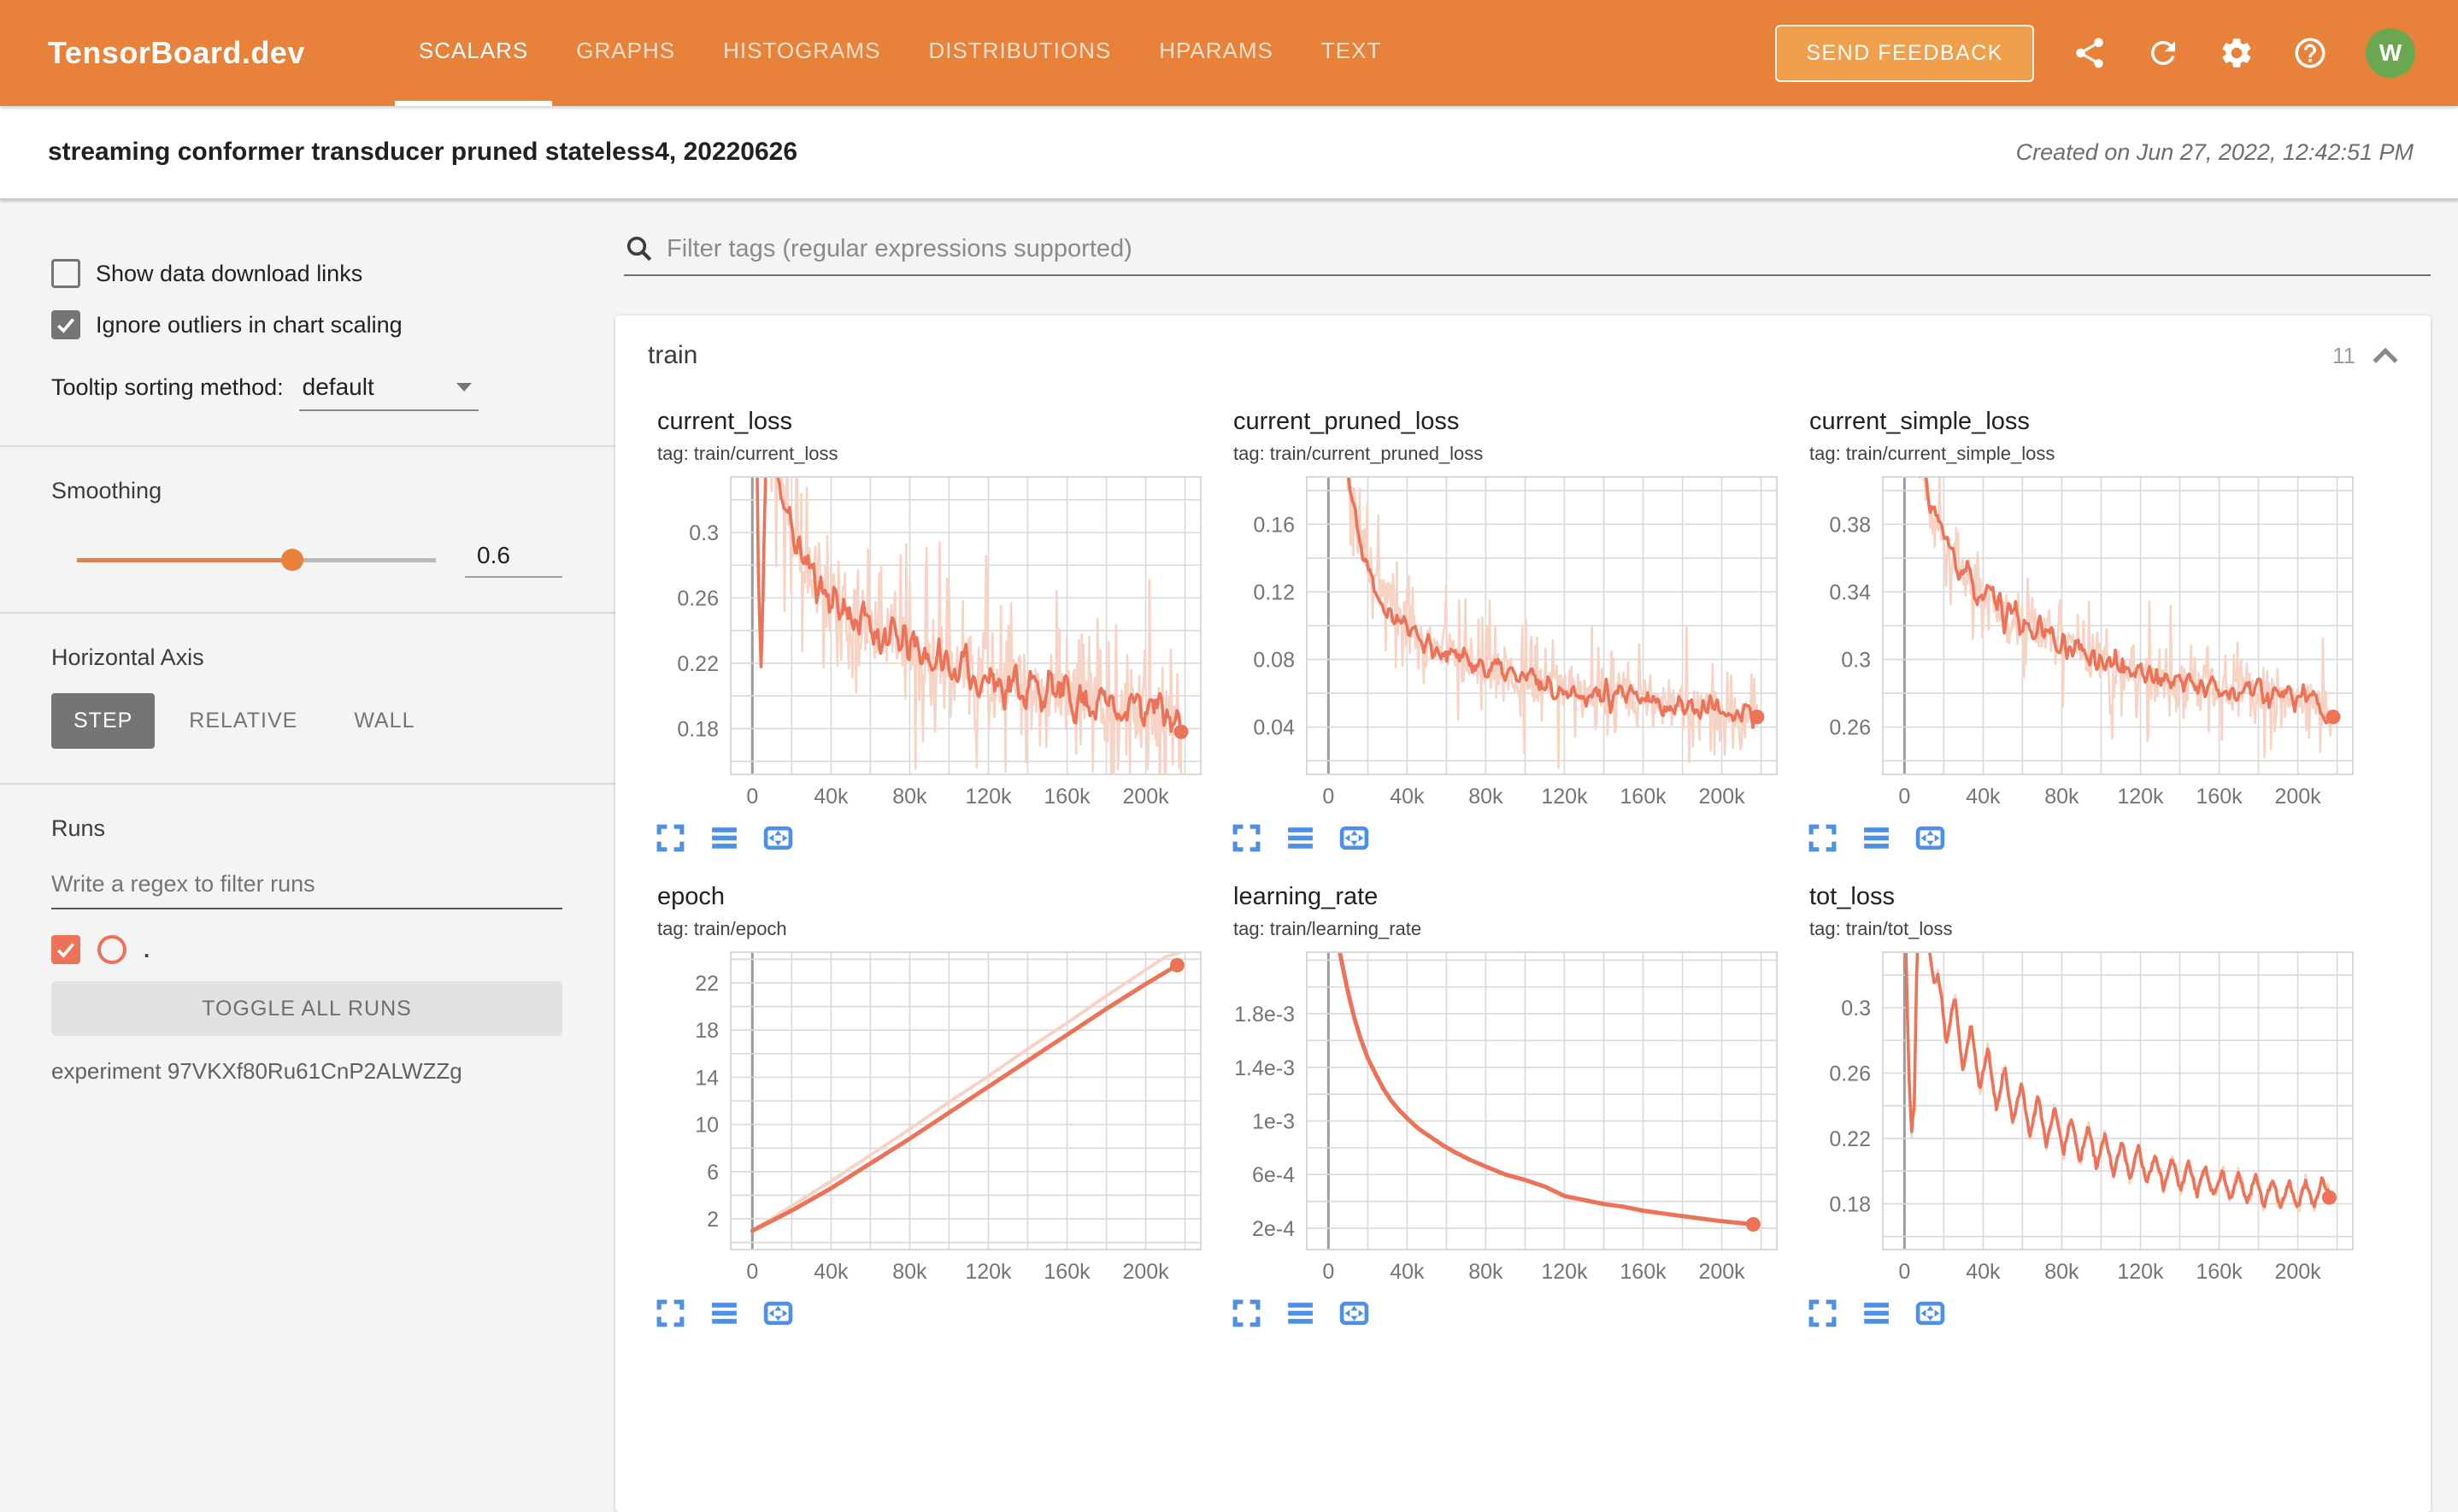 This screenshot has width=2458, height=1512. What do you see at coordinates (698, 664) in the screenshot?
I see `y-tick-label: 0.22` at bounding box center [698, 664].